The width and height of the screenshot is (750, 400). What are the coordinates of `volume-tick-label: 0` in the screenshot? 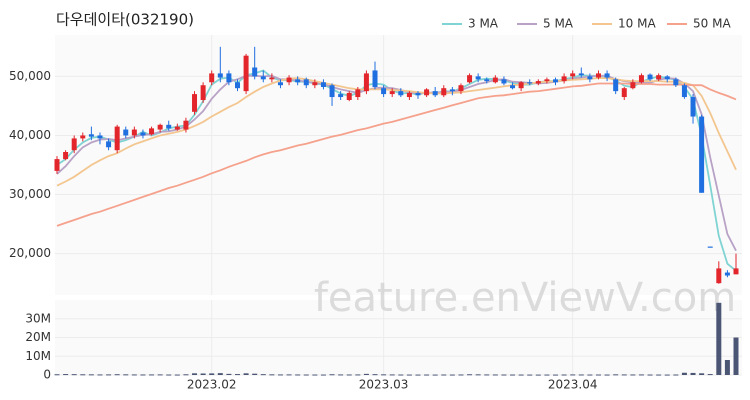 It's located at (47, 375).